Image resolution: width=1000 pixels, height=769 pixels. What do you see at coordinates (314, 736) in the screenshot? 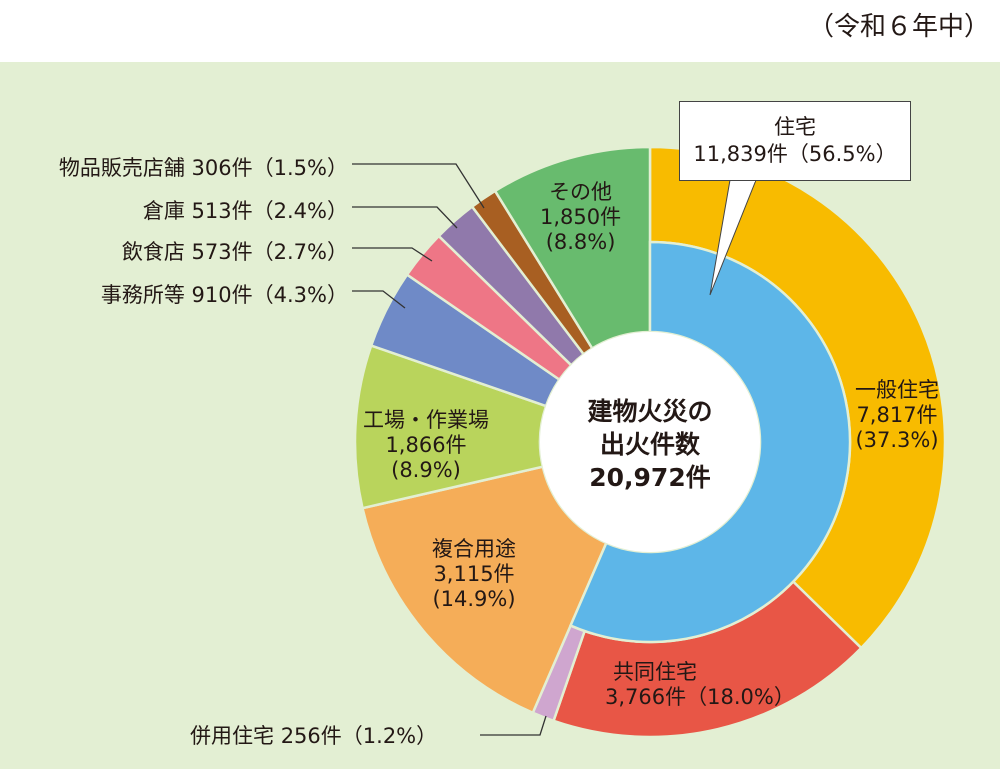
I see `label-併用住宅: 併用住宅 256件（1.2%）` at bounding box center [314, 736].